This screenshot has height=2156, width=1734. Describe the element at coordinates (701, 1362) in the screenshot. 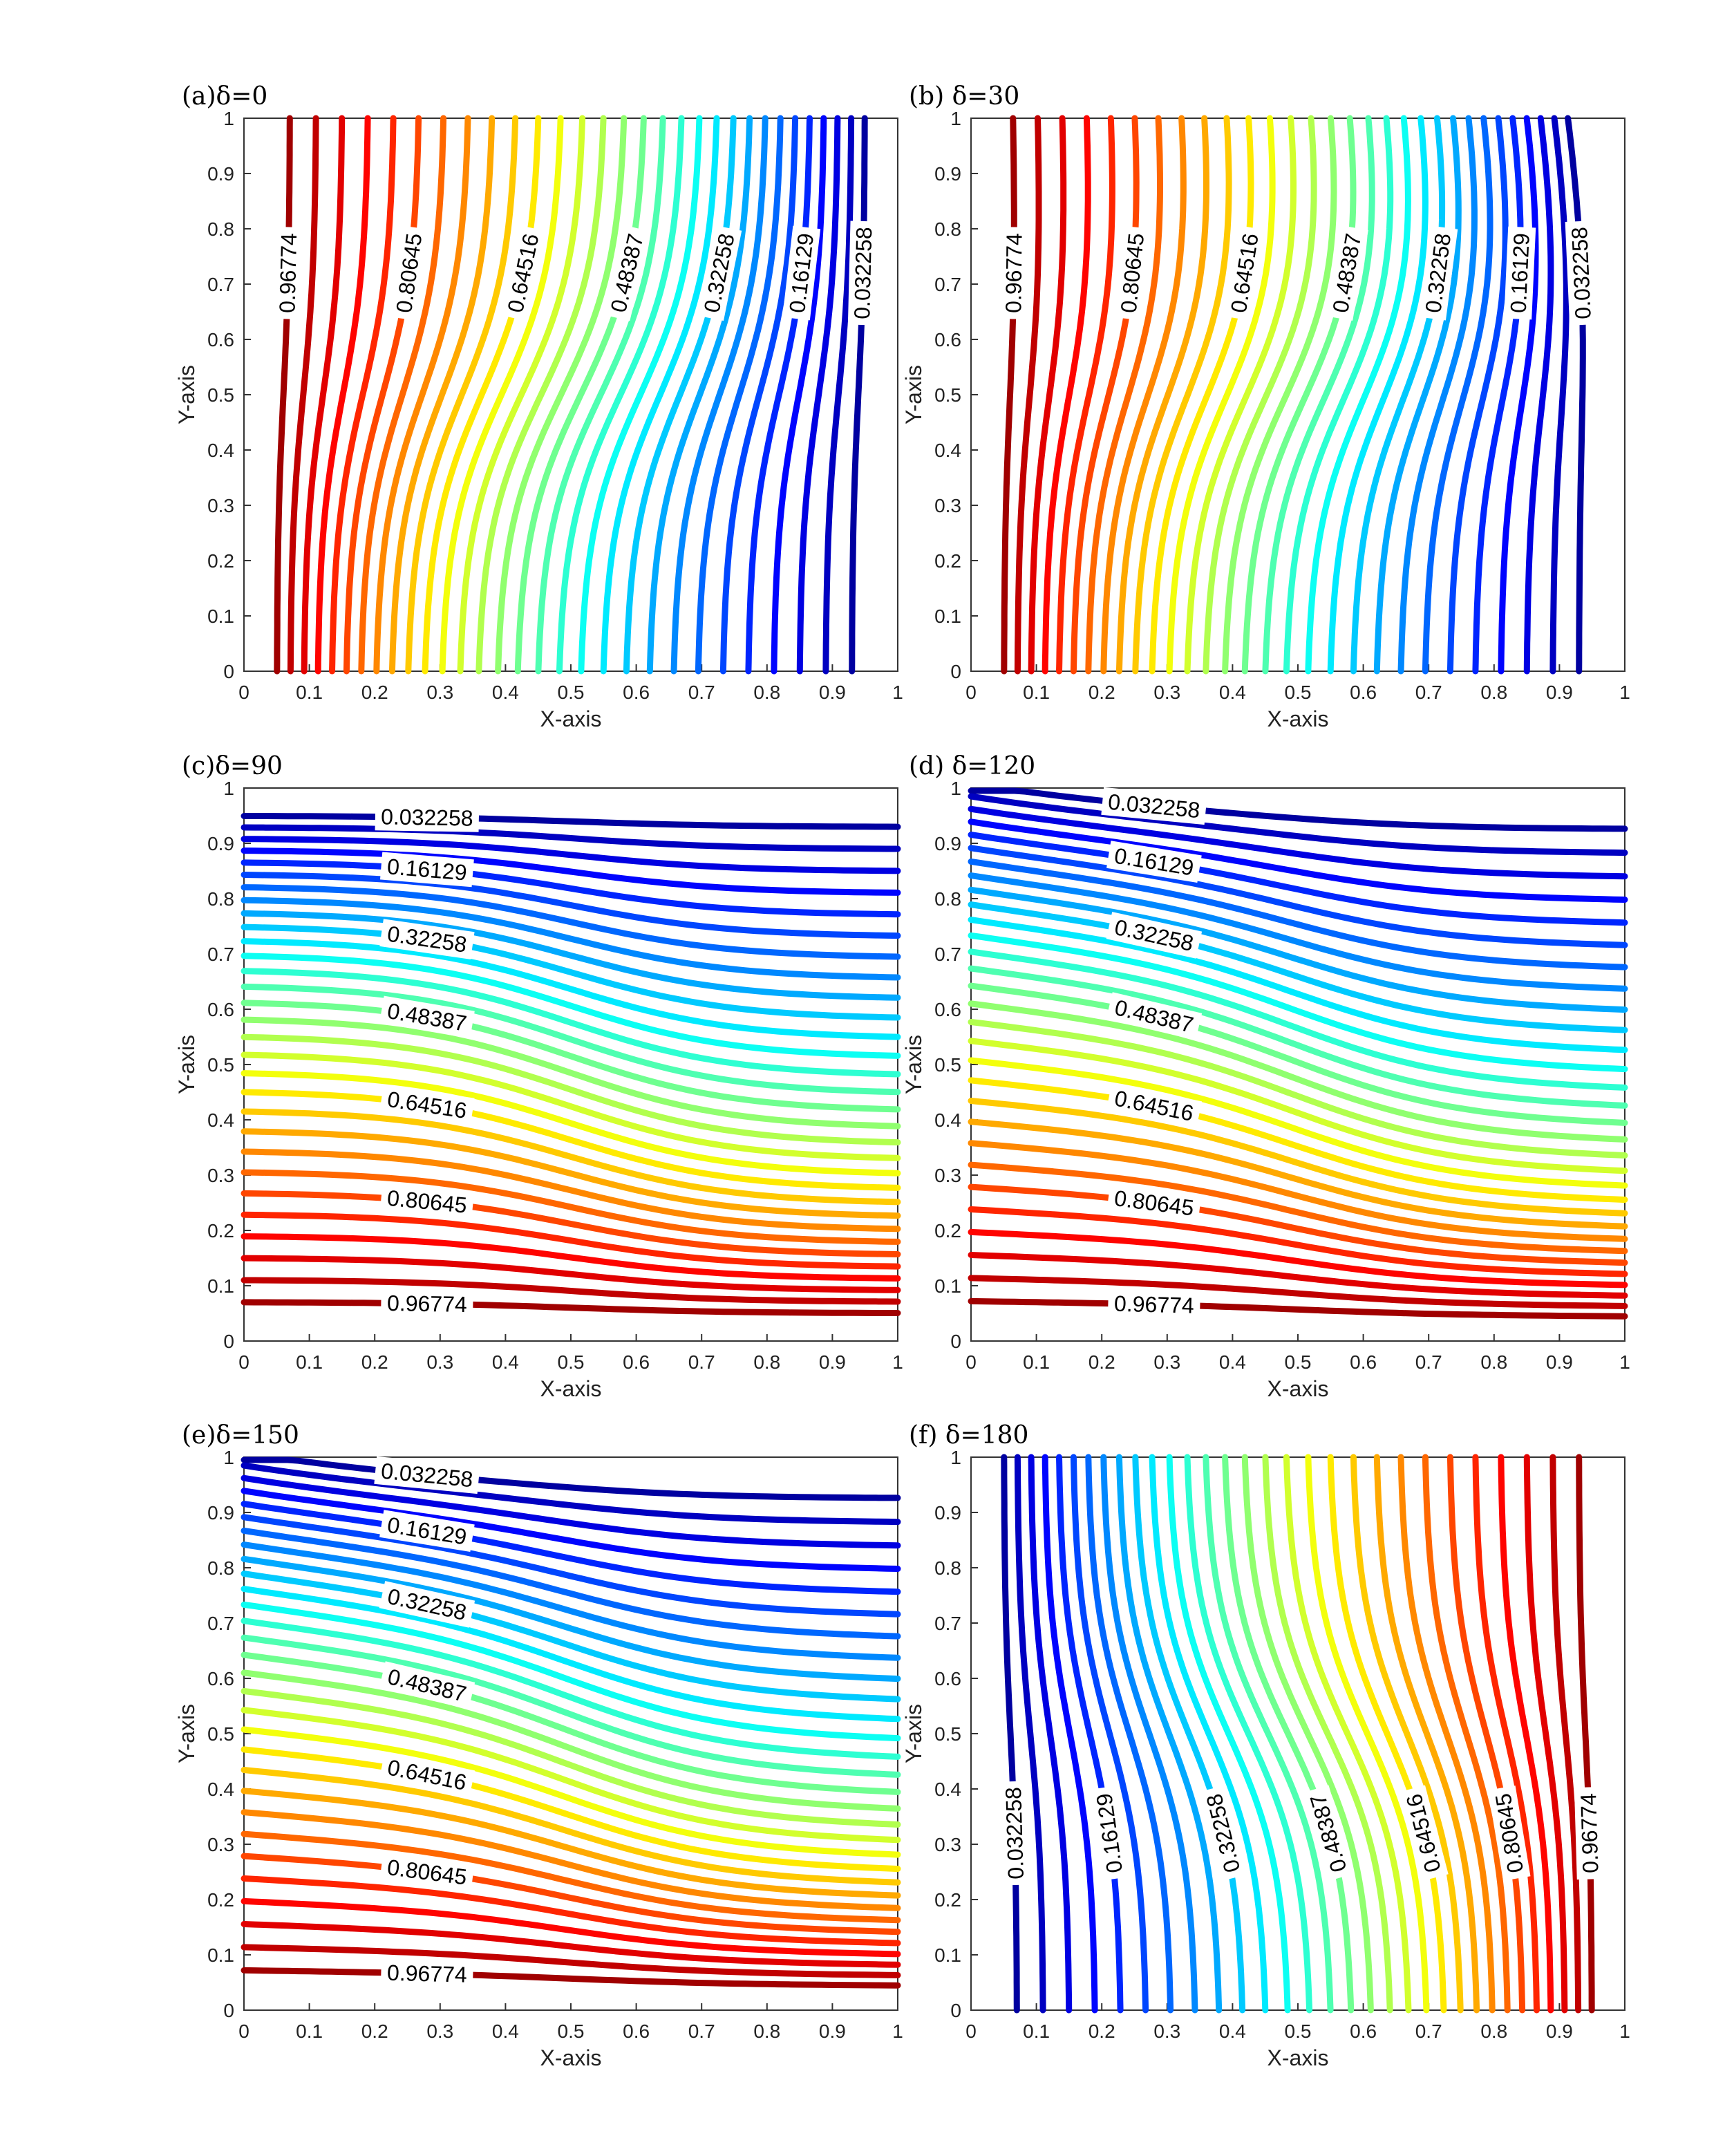

I see `x-tick-label: 0.7` at that location.